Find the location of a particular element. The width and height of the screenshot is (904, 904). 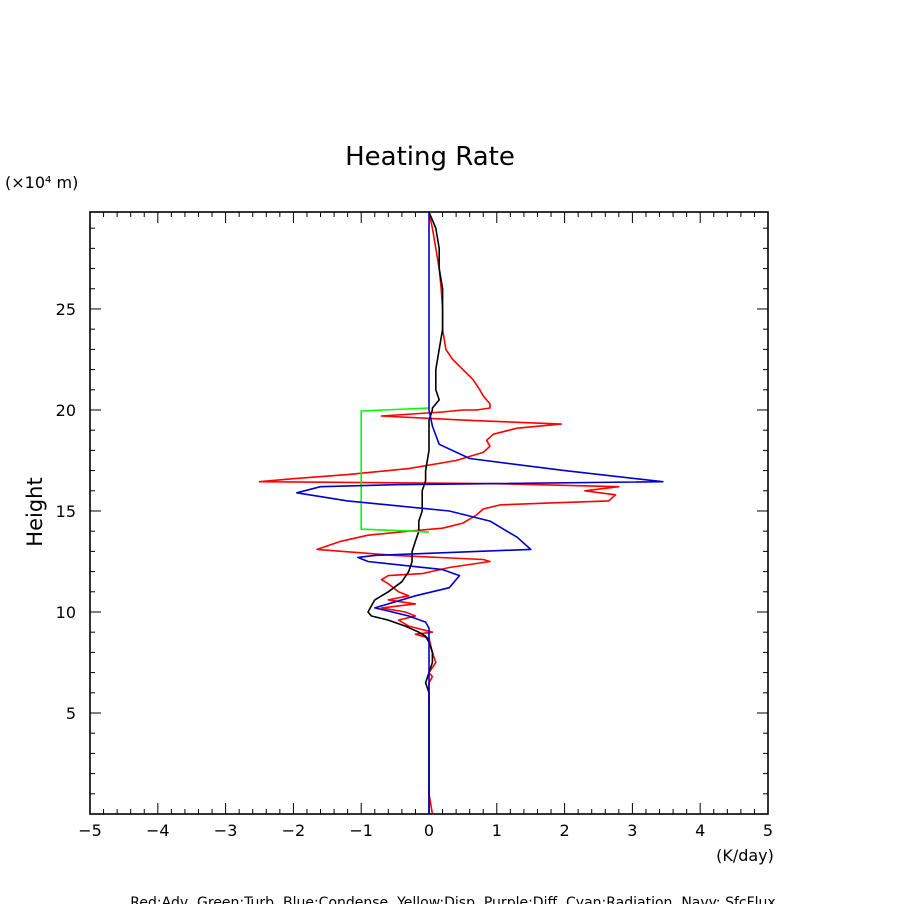

y-tick-label: 5 is located at coordinates (71, 713).